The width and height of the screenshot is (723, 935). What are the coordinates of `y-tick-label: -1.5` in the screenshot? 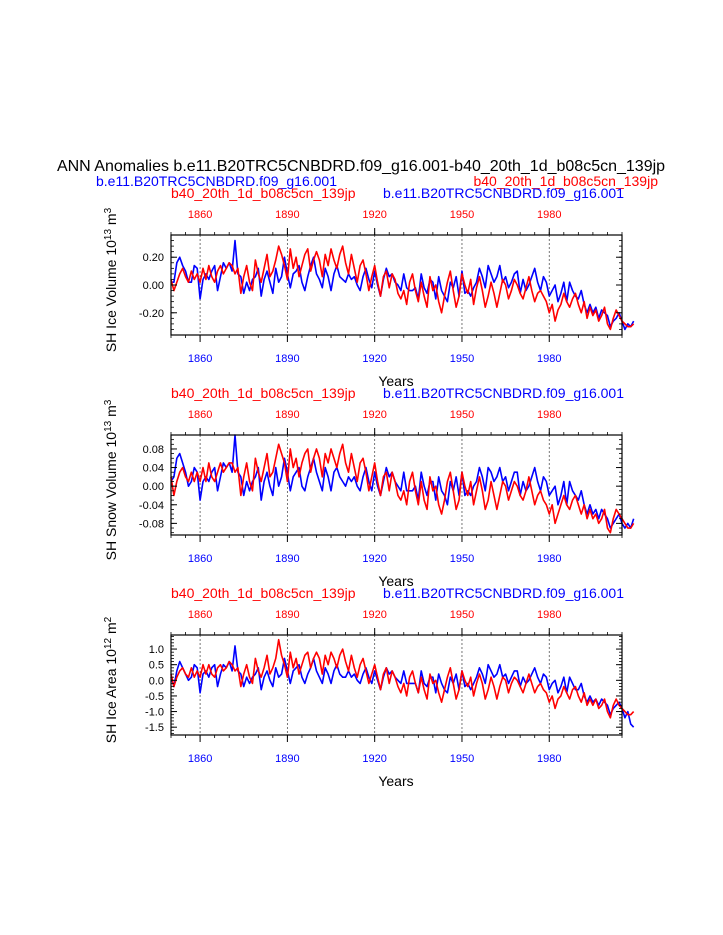 It's located at (154, 728).